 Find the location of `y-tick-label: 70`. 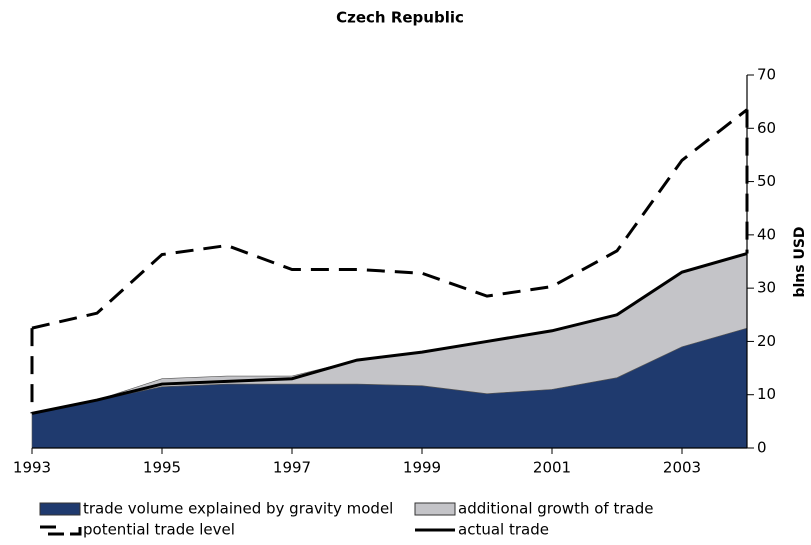

y-tick-label: 70 is located at coordinates (766, 75).